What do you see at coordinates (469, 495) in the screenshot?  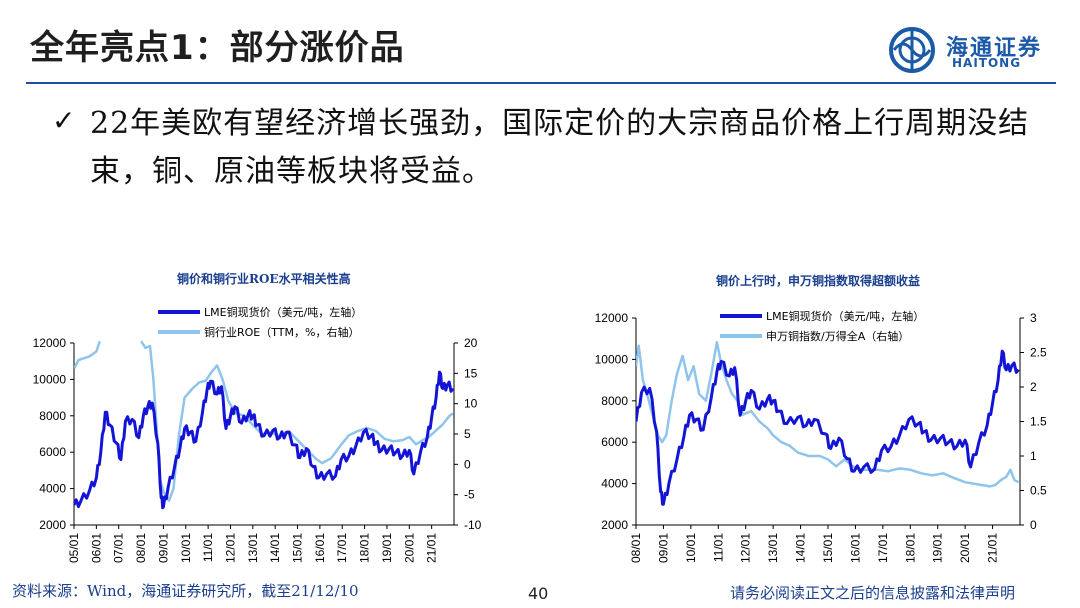 I see `y-right-tick-label: -5` at bounding box center [469, 495].